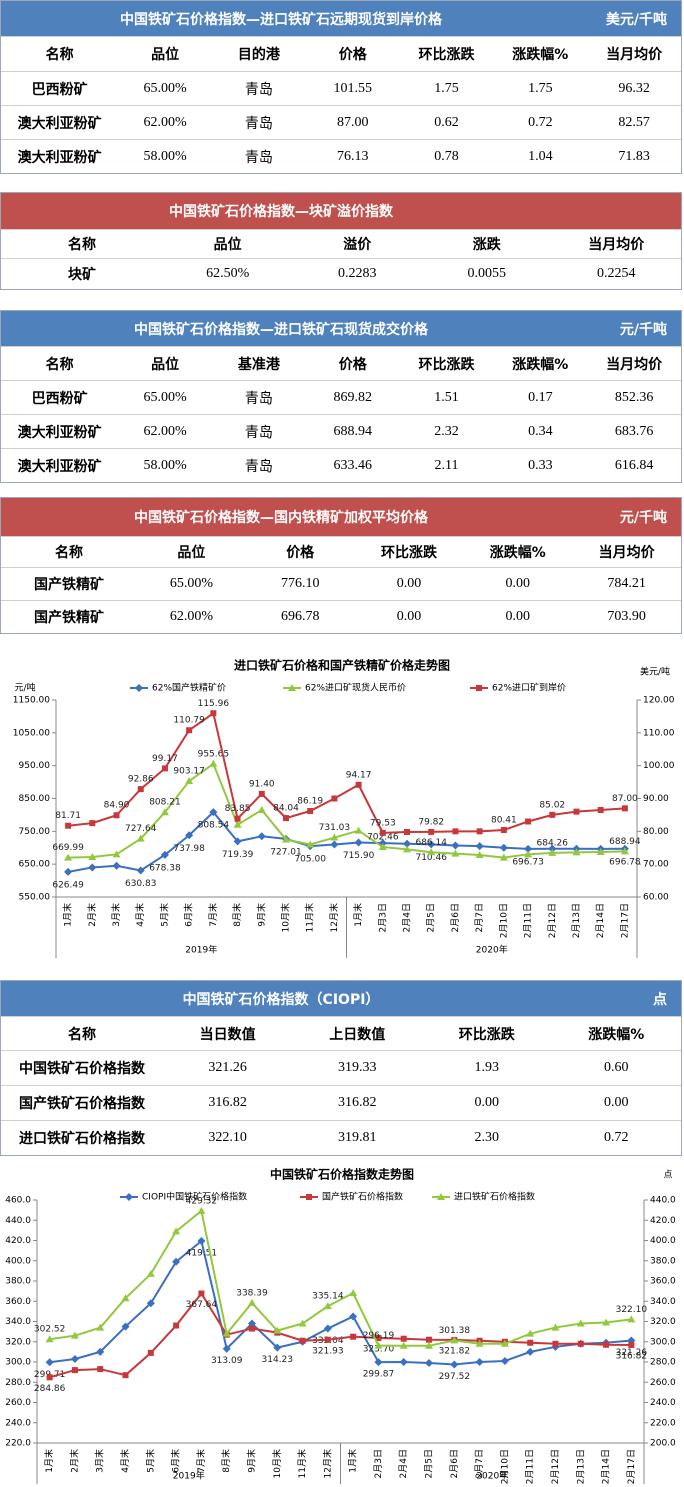 This screenshot has width=684, height=1487. Describe the element at coordinates (341, 1102) in the screenshot. I see `table-row: 国产铁矿石价格指数 316.82 316.82 0.00 0.00` at that location.